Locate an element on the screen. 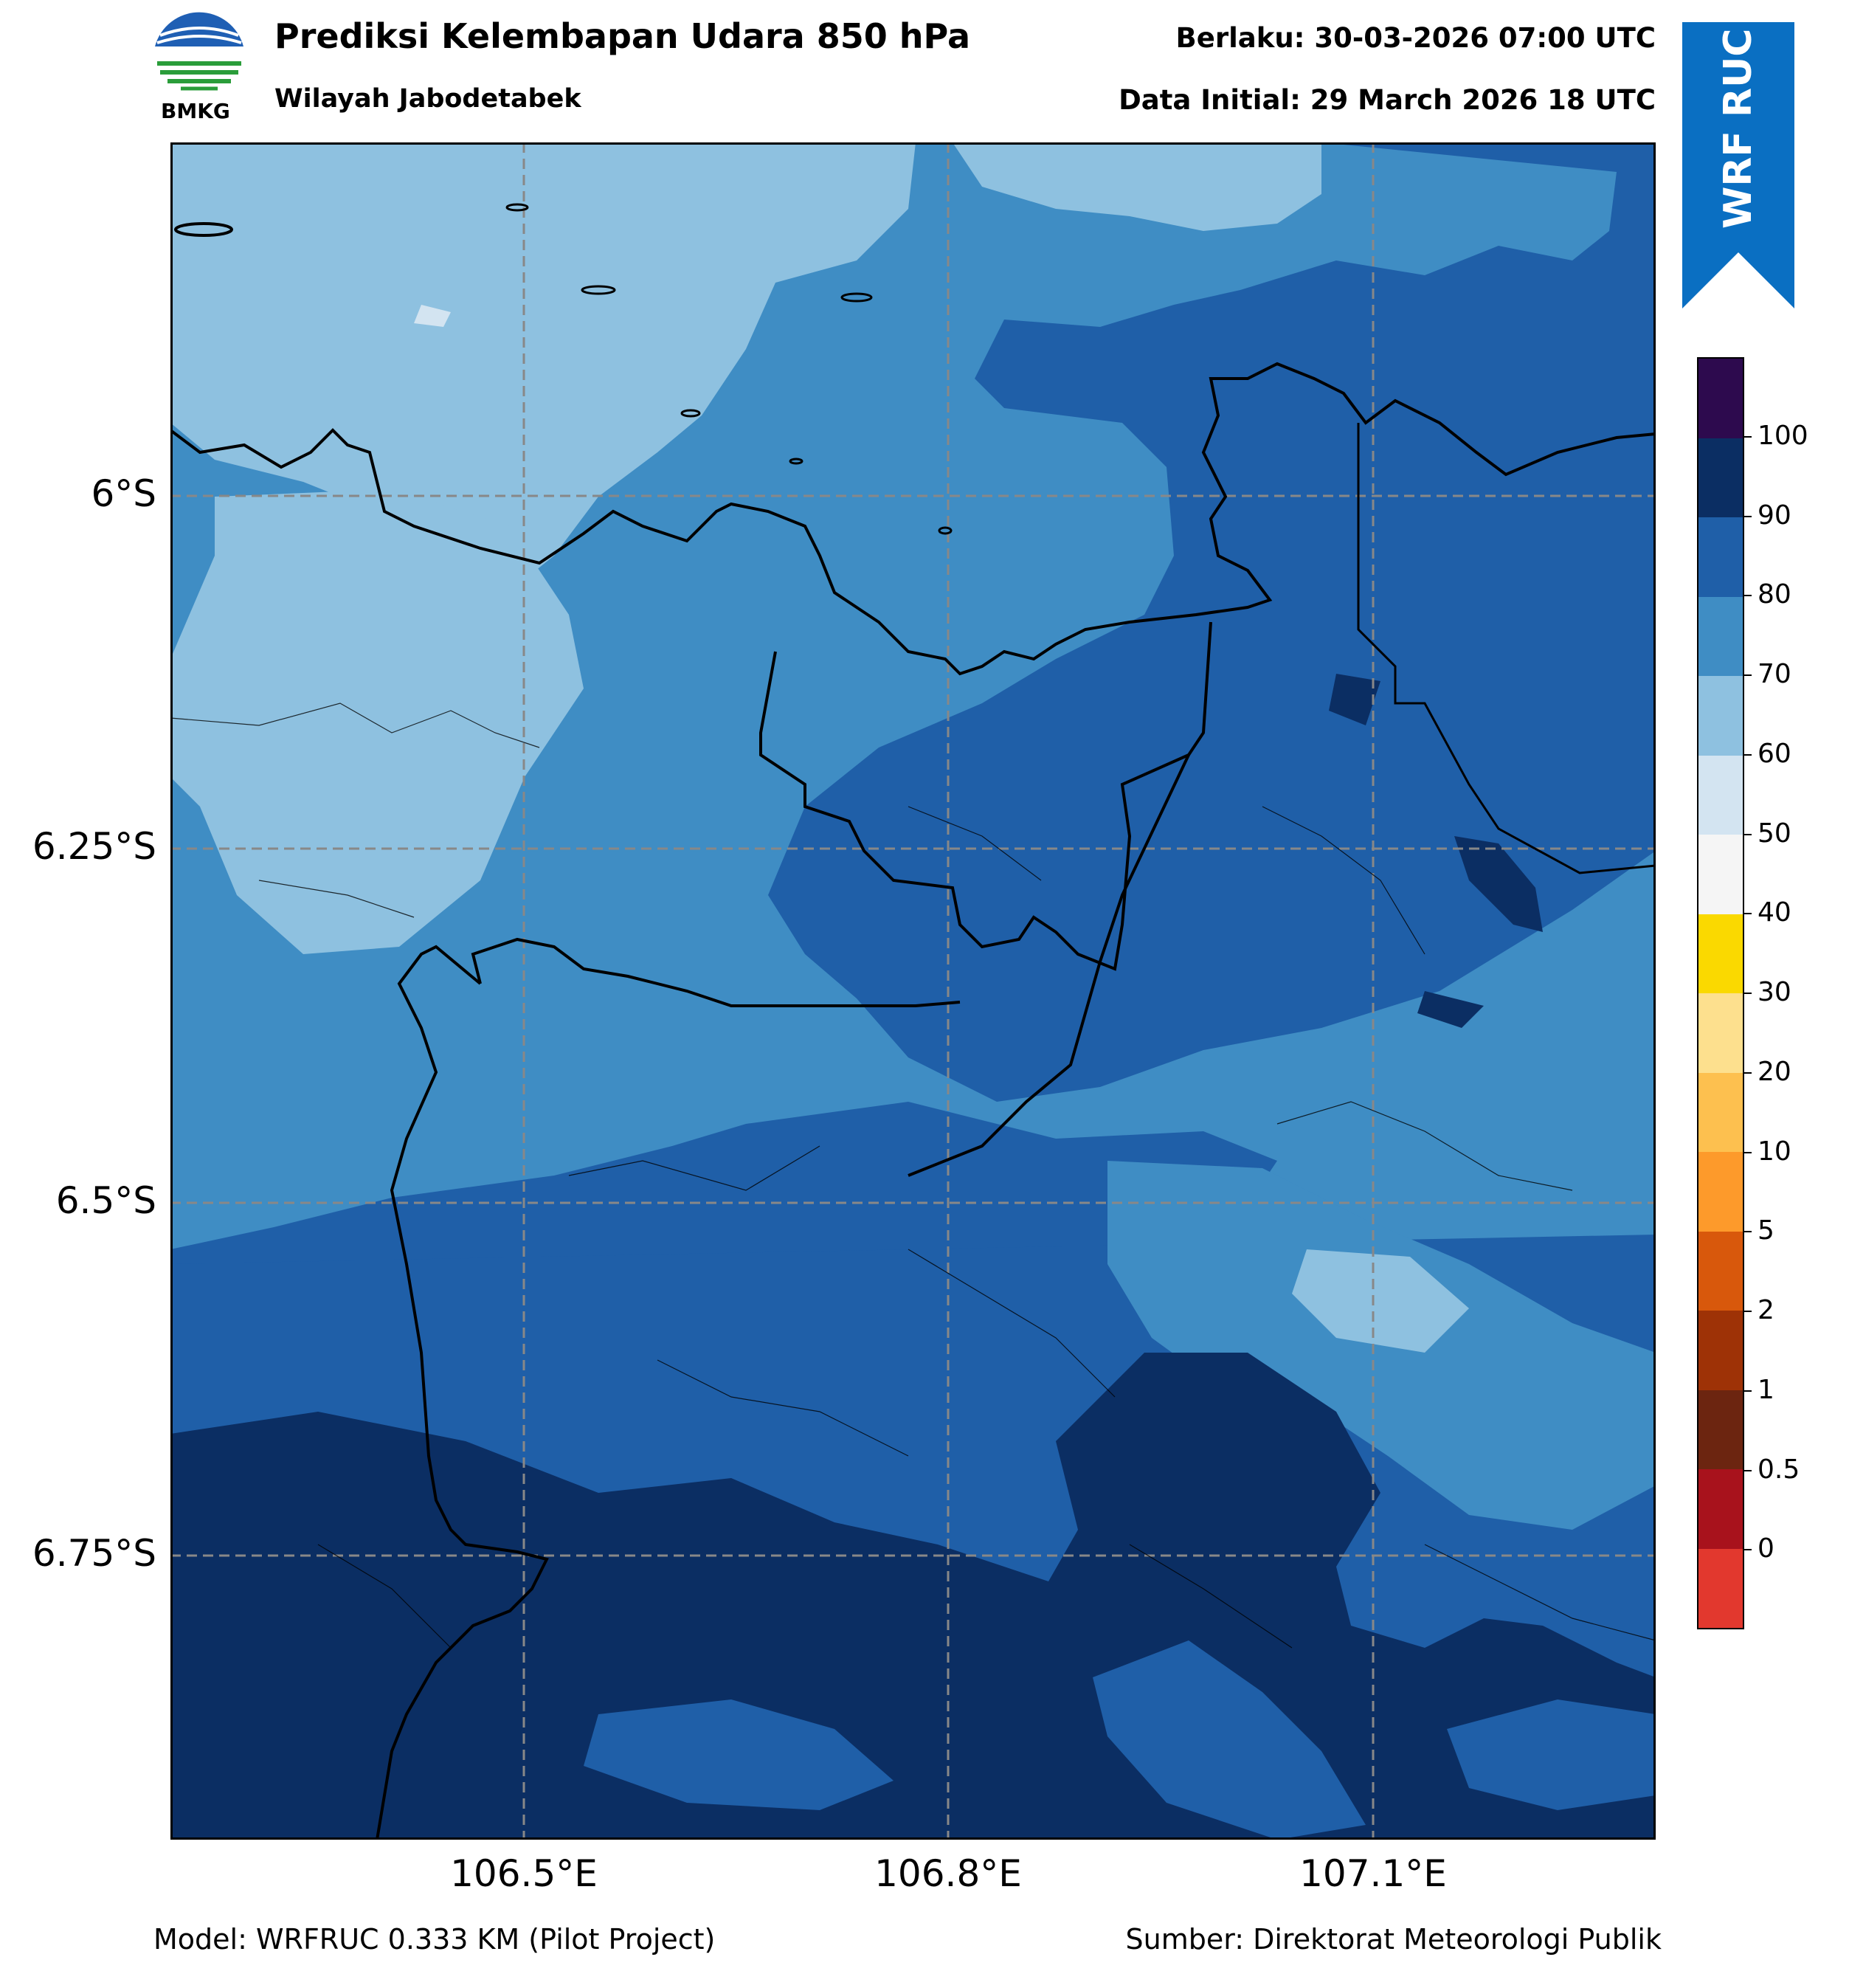  colorbar-label: 0.5 is located at coordinates (1779, 1469).